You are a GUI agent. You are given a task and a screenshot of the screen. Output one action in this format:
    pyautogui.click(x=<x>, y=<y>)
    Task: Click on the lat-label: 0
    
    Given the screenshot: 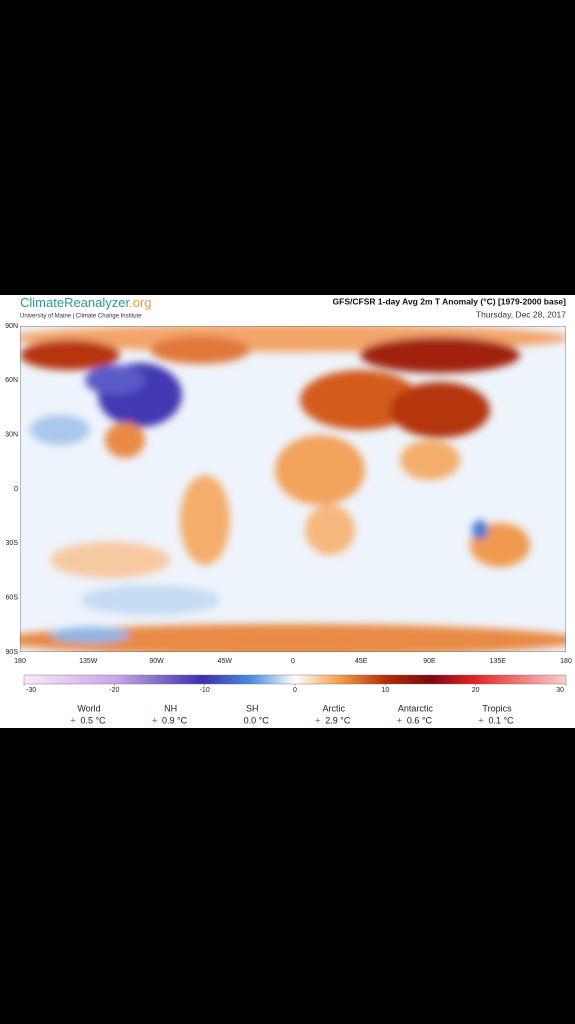 What is the action you would take?
    pyautogui.click(x=16, y=489)
    